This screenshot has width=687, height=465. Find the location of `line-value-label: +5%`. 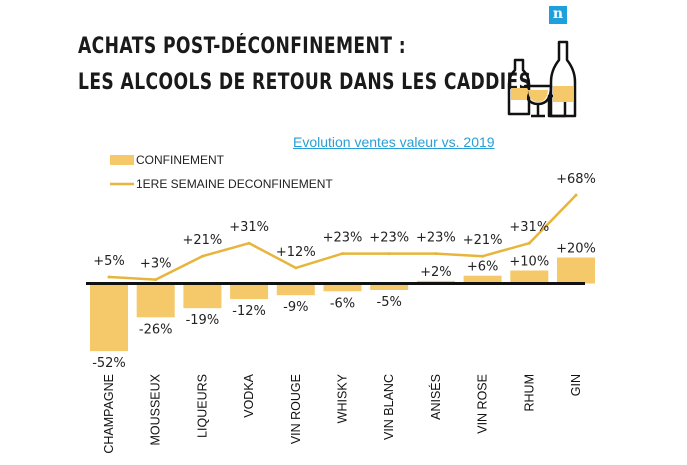

line-value-label: +5% is located at coordinates (109, 261).